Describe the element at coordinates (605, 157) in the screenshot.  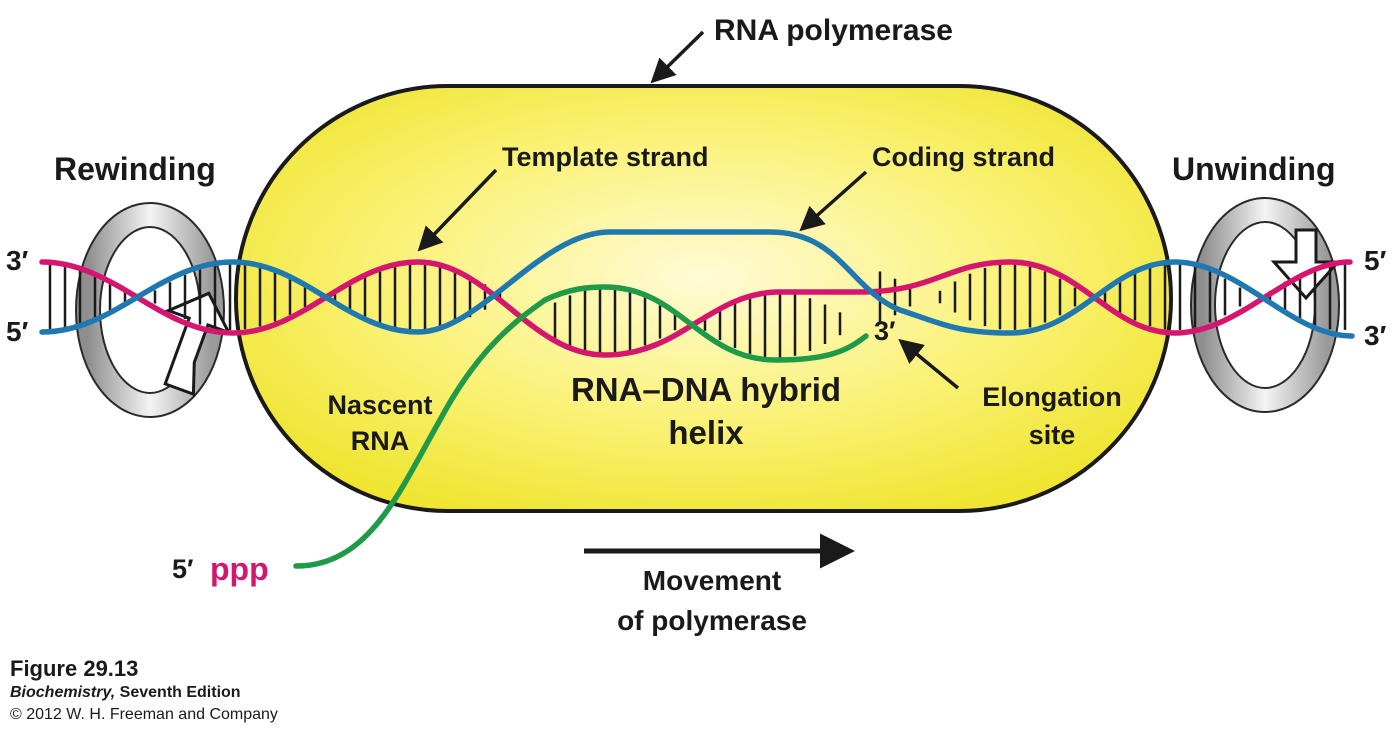
I see `template-strand-label: Template strand` at that location.